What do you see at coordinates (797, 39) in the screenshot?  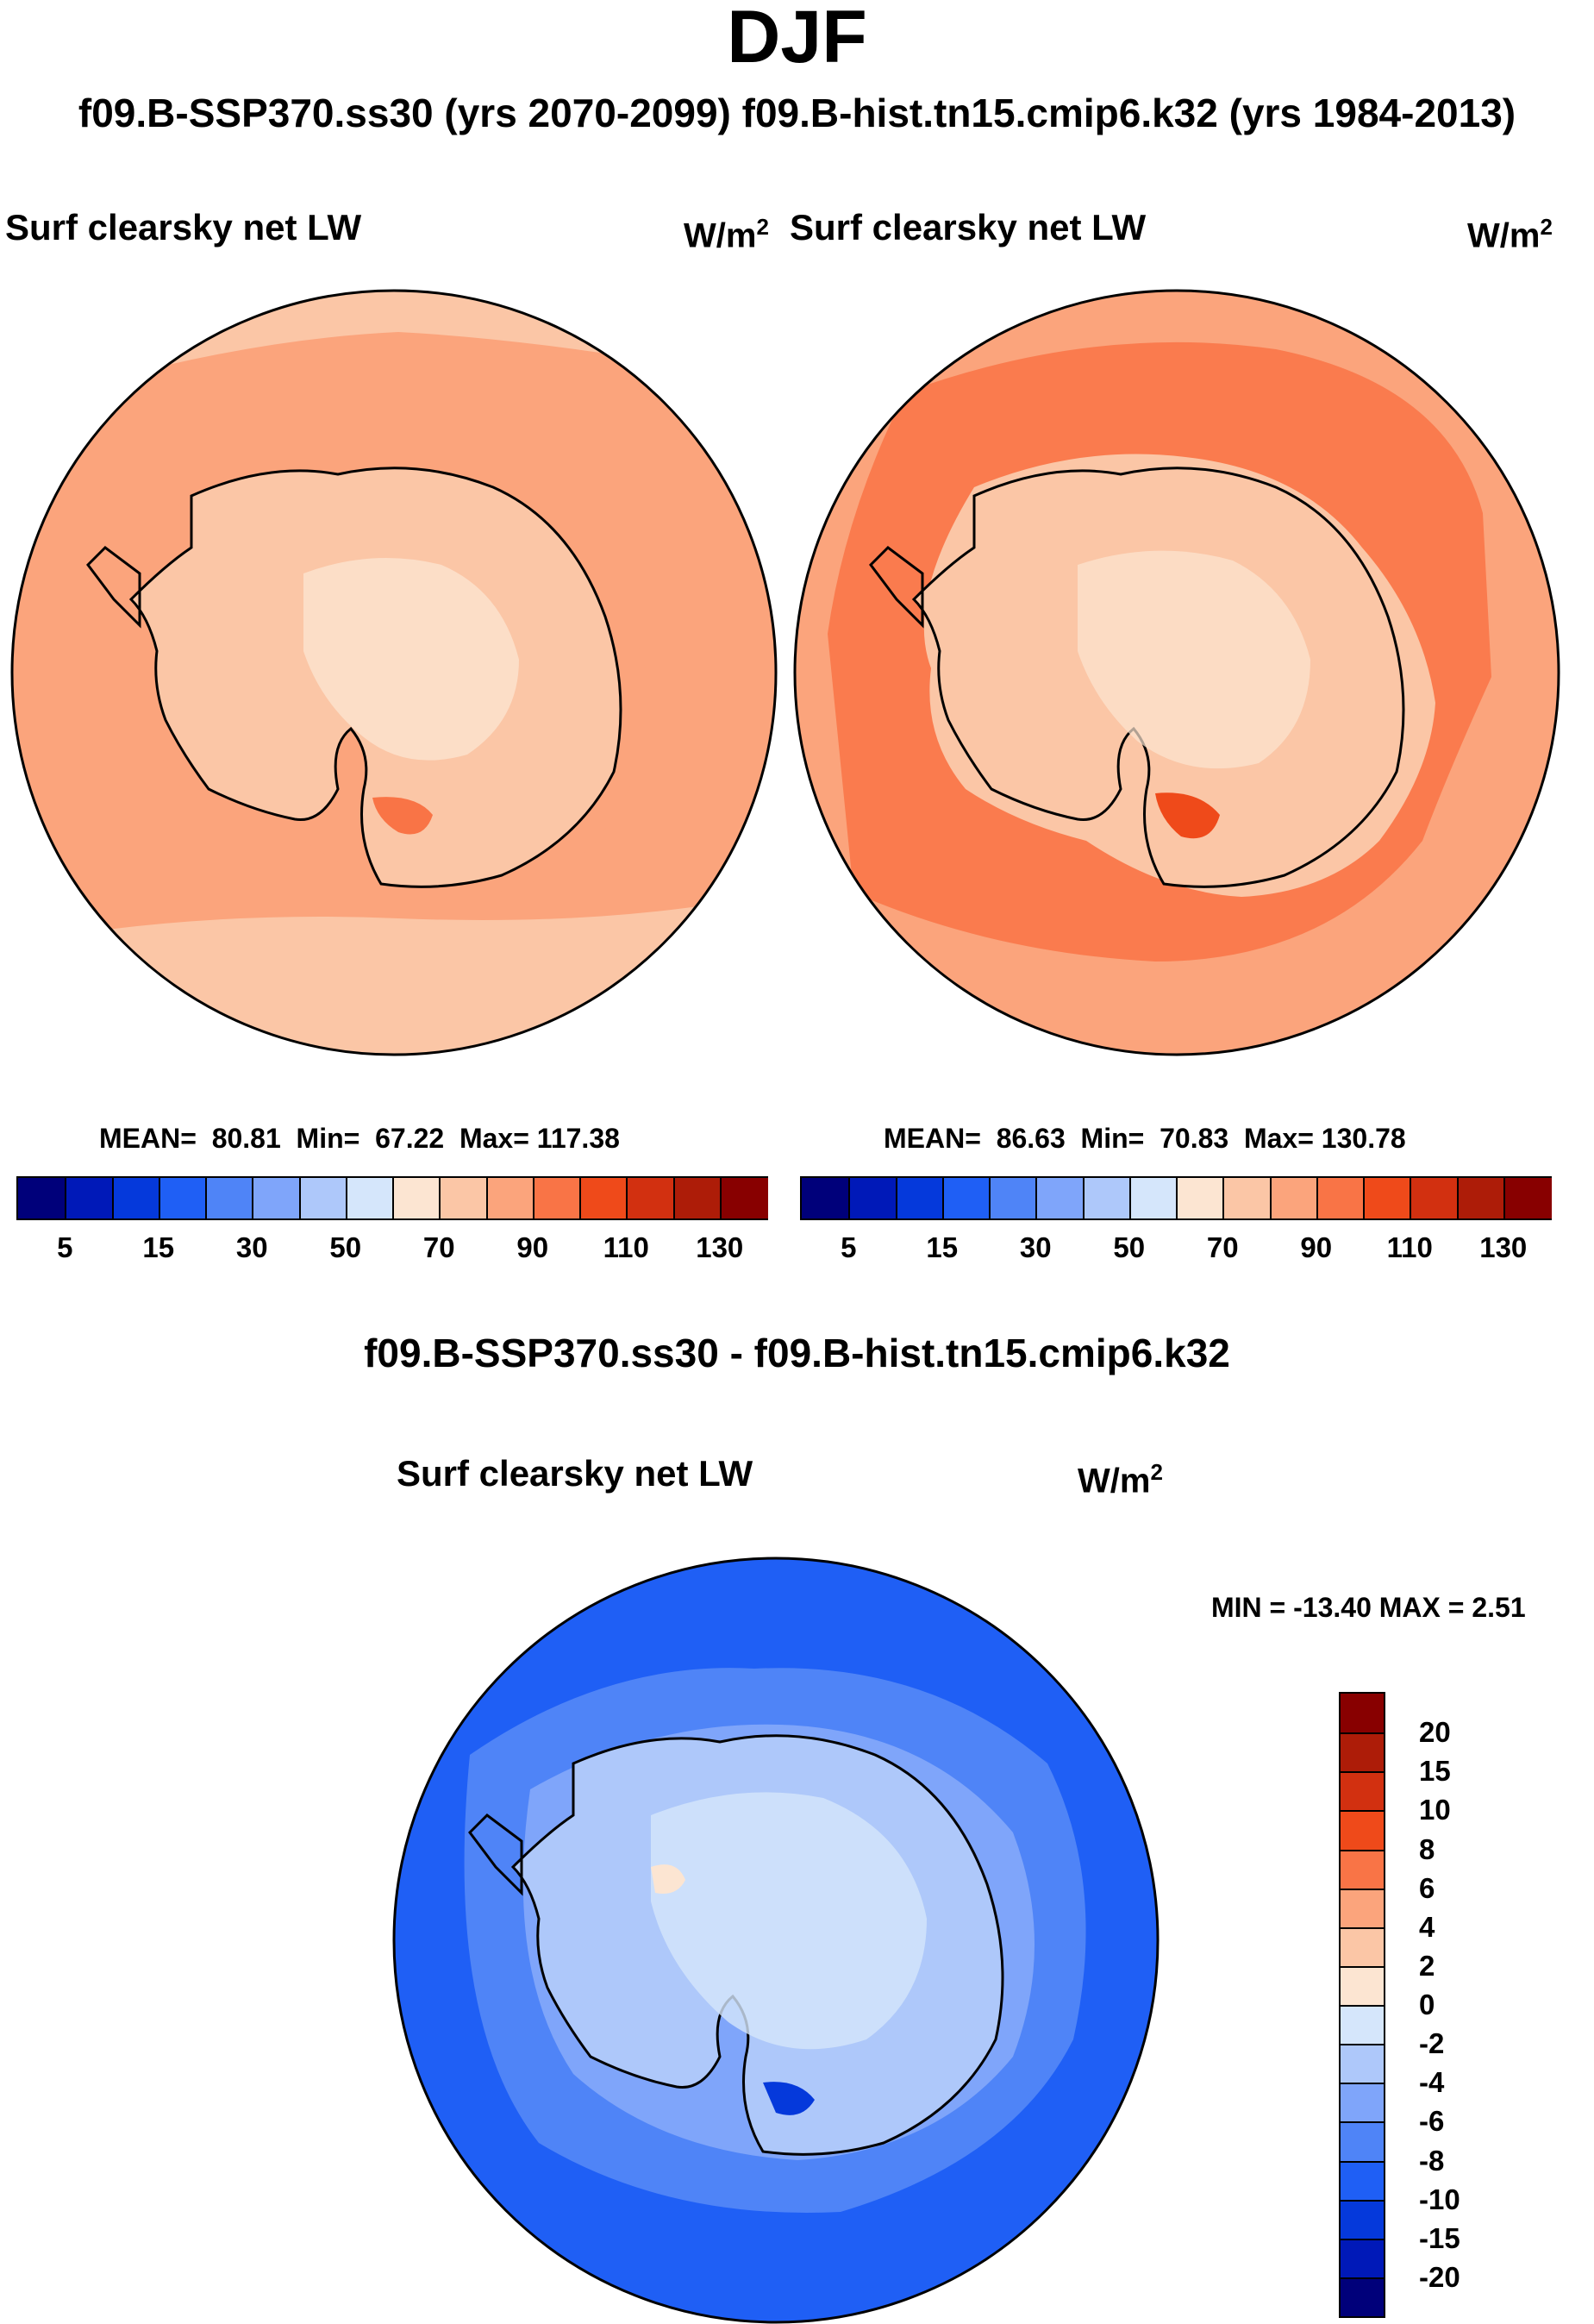 I see `season-title: DJF` at bounding box center [797, 39].